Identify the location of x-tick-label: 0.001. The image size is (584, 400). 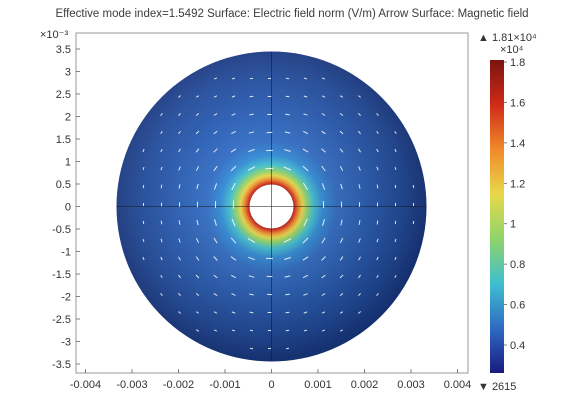
(318, 385).